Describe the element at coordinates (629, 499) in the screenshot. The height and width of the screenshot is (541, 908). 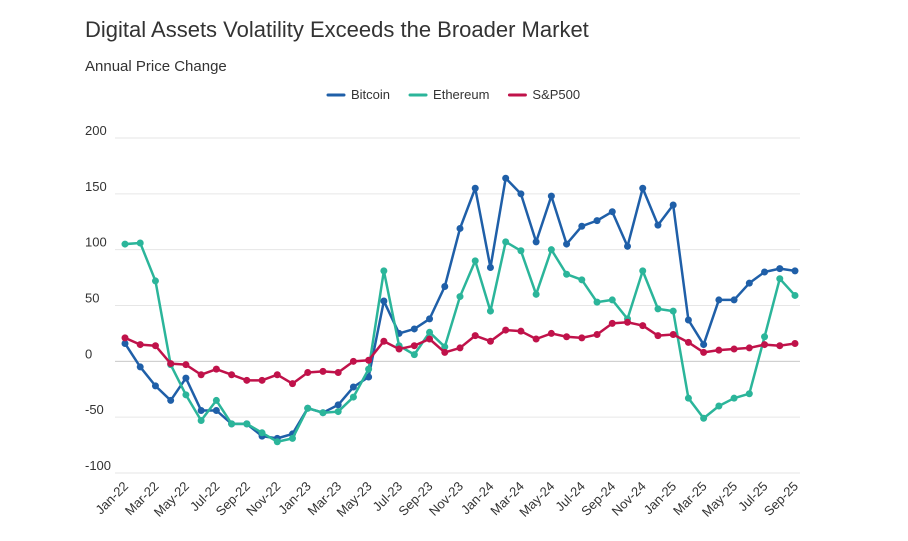
I see `x-tick-label: Nov-24` at that location.